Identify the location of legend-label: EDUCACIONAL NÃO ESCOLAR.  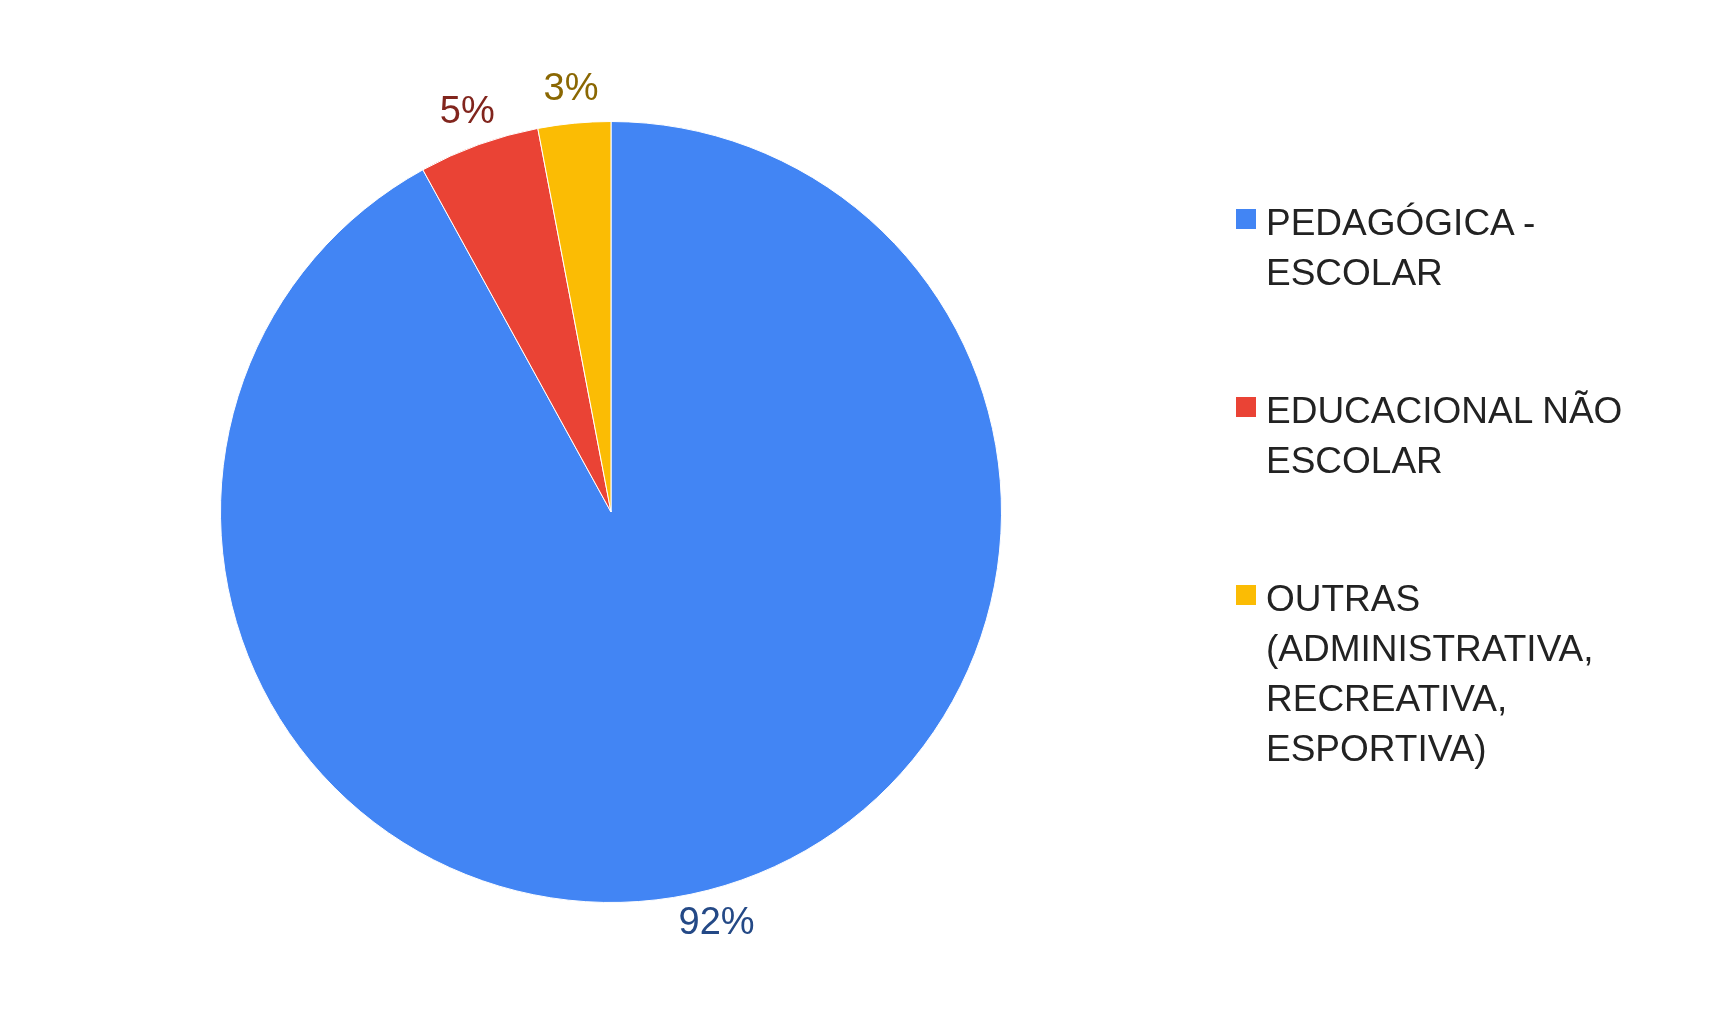
(1445, 436).